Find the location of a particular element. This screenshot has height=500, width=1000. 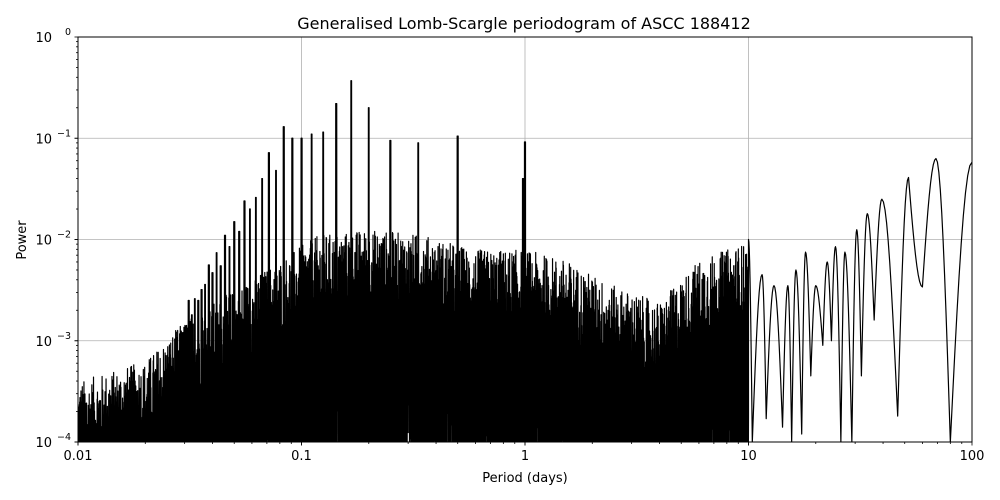

x-axis-label: Period (days) is located at coordinates (525, 478).